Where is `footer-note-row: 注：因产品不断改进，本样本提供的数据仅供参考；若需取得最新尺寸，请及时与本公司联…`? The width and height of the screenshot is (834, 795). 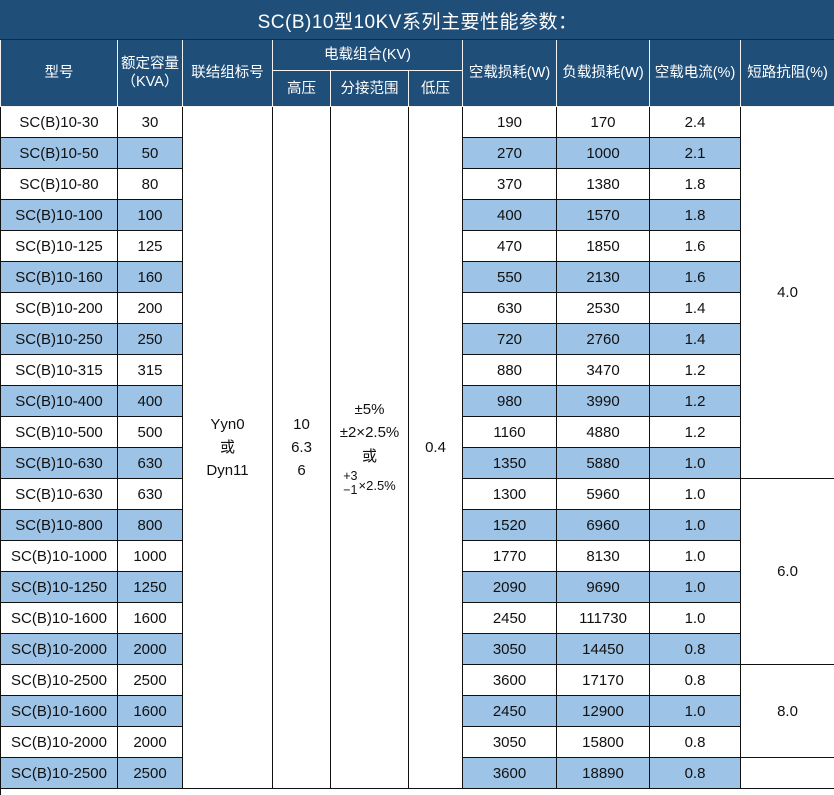 footer-note-row: 注：因产品不断改进，本样本提供的数据仅供参考；若需取得最新尺寸，请及时与本公司联… is located at coordinates (417, 791).